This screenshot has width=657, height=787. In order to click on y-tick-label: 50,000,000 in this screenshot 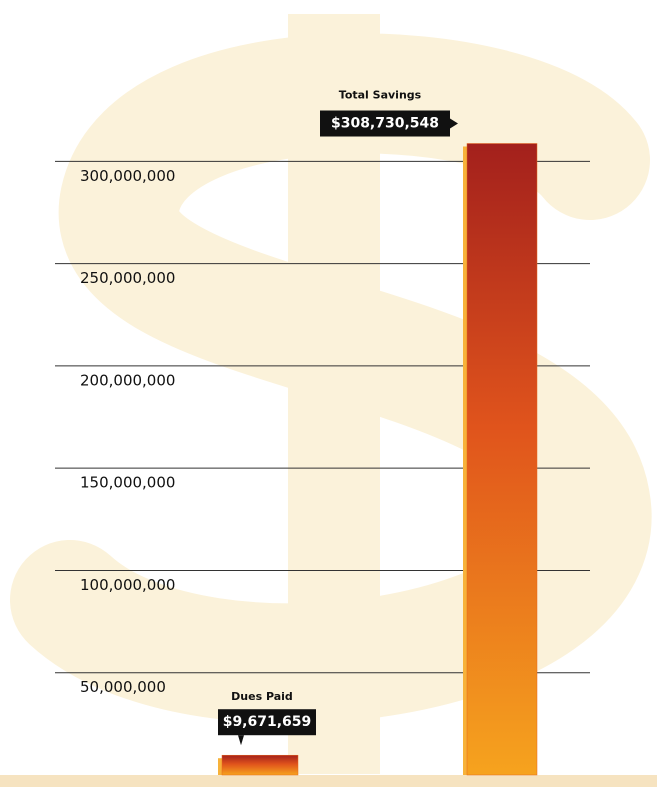, I will do `click(123, 687)`.